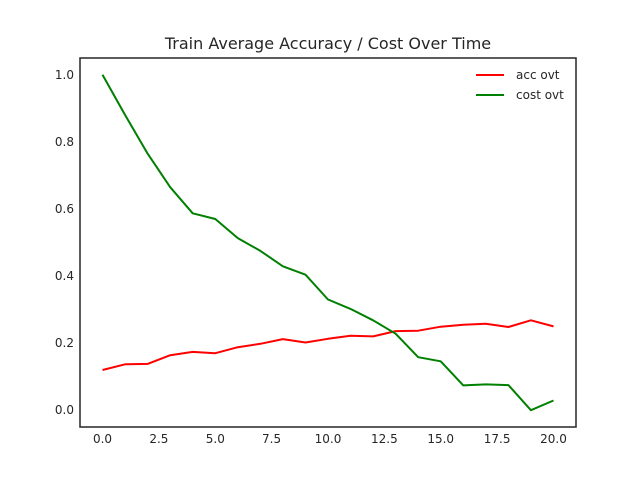  I want to click on y-tick-label: 0.6, so click(64, 209).